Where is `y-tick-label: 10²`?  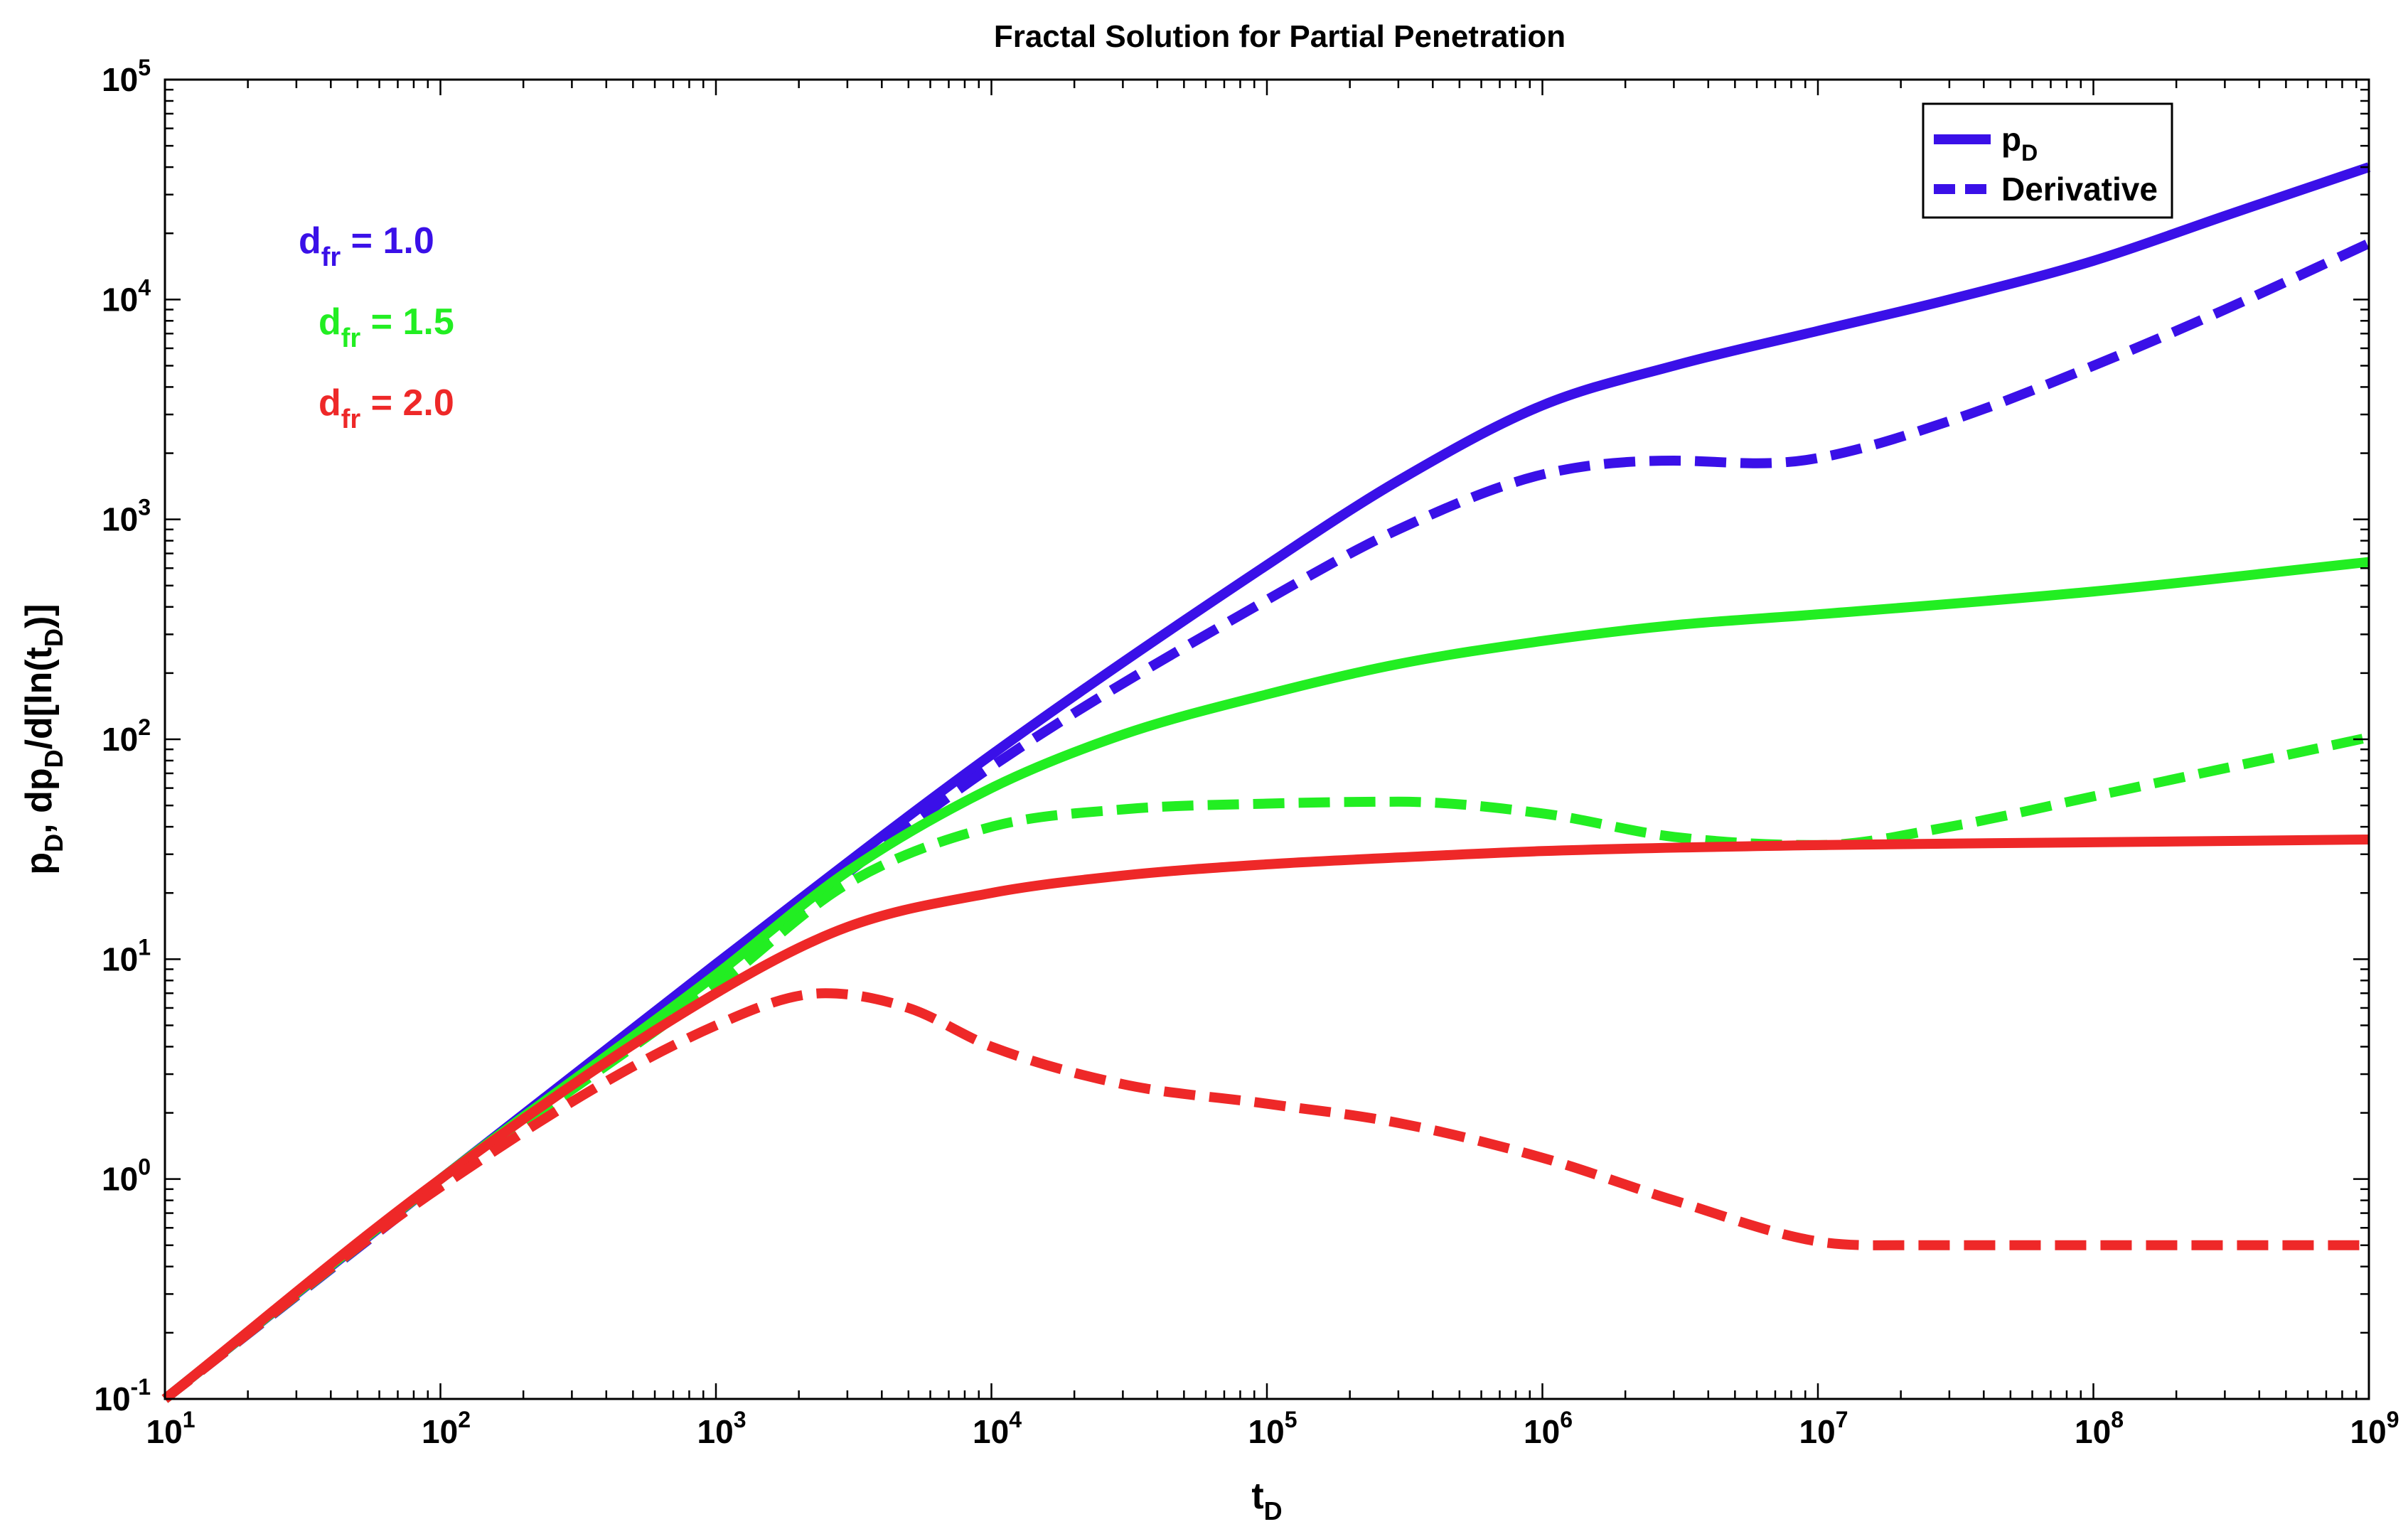 y-tick-label: 10² is located at coordinates (127, 736).